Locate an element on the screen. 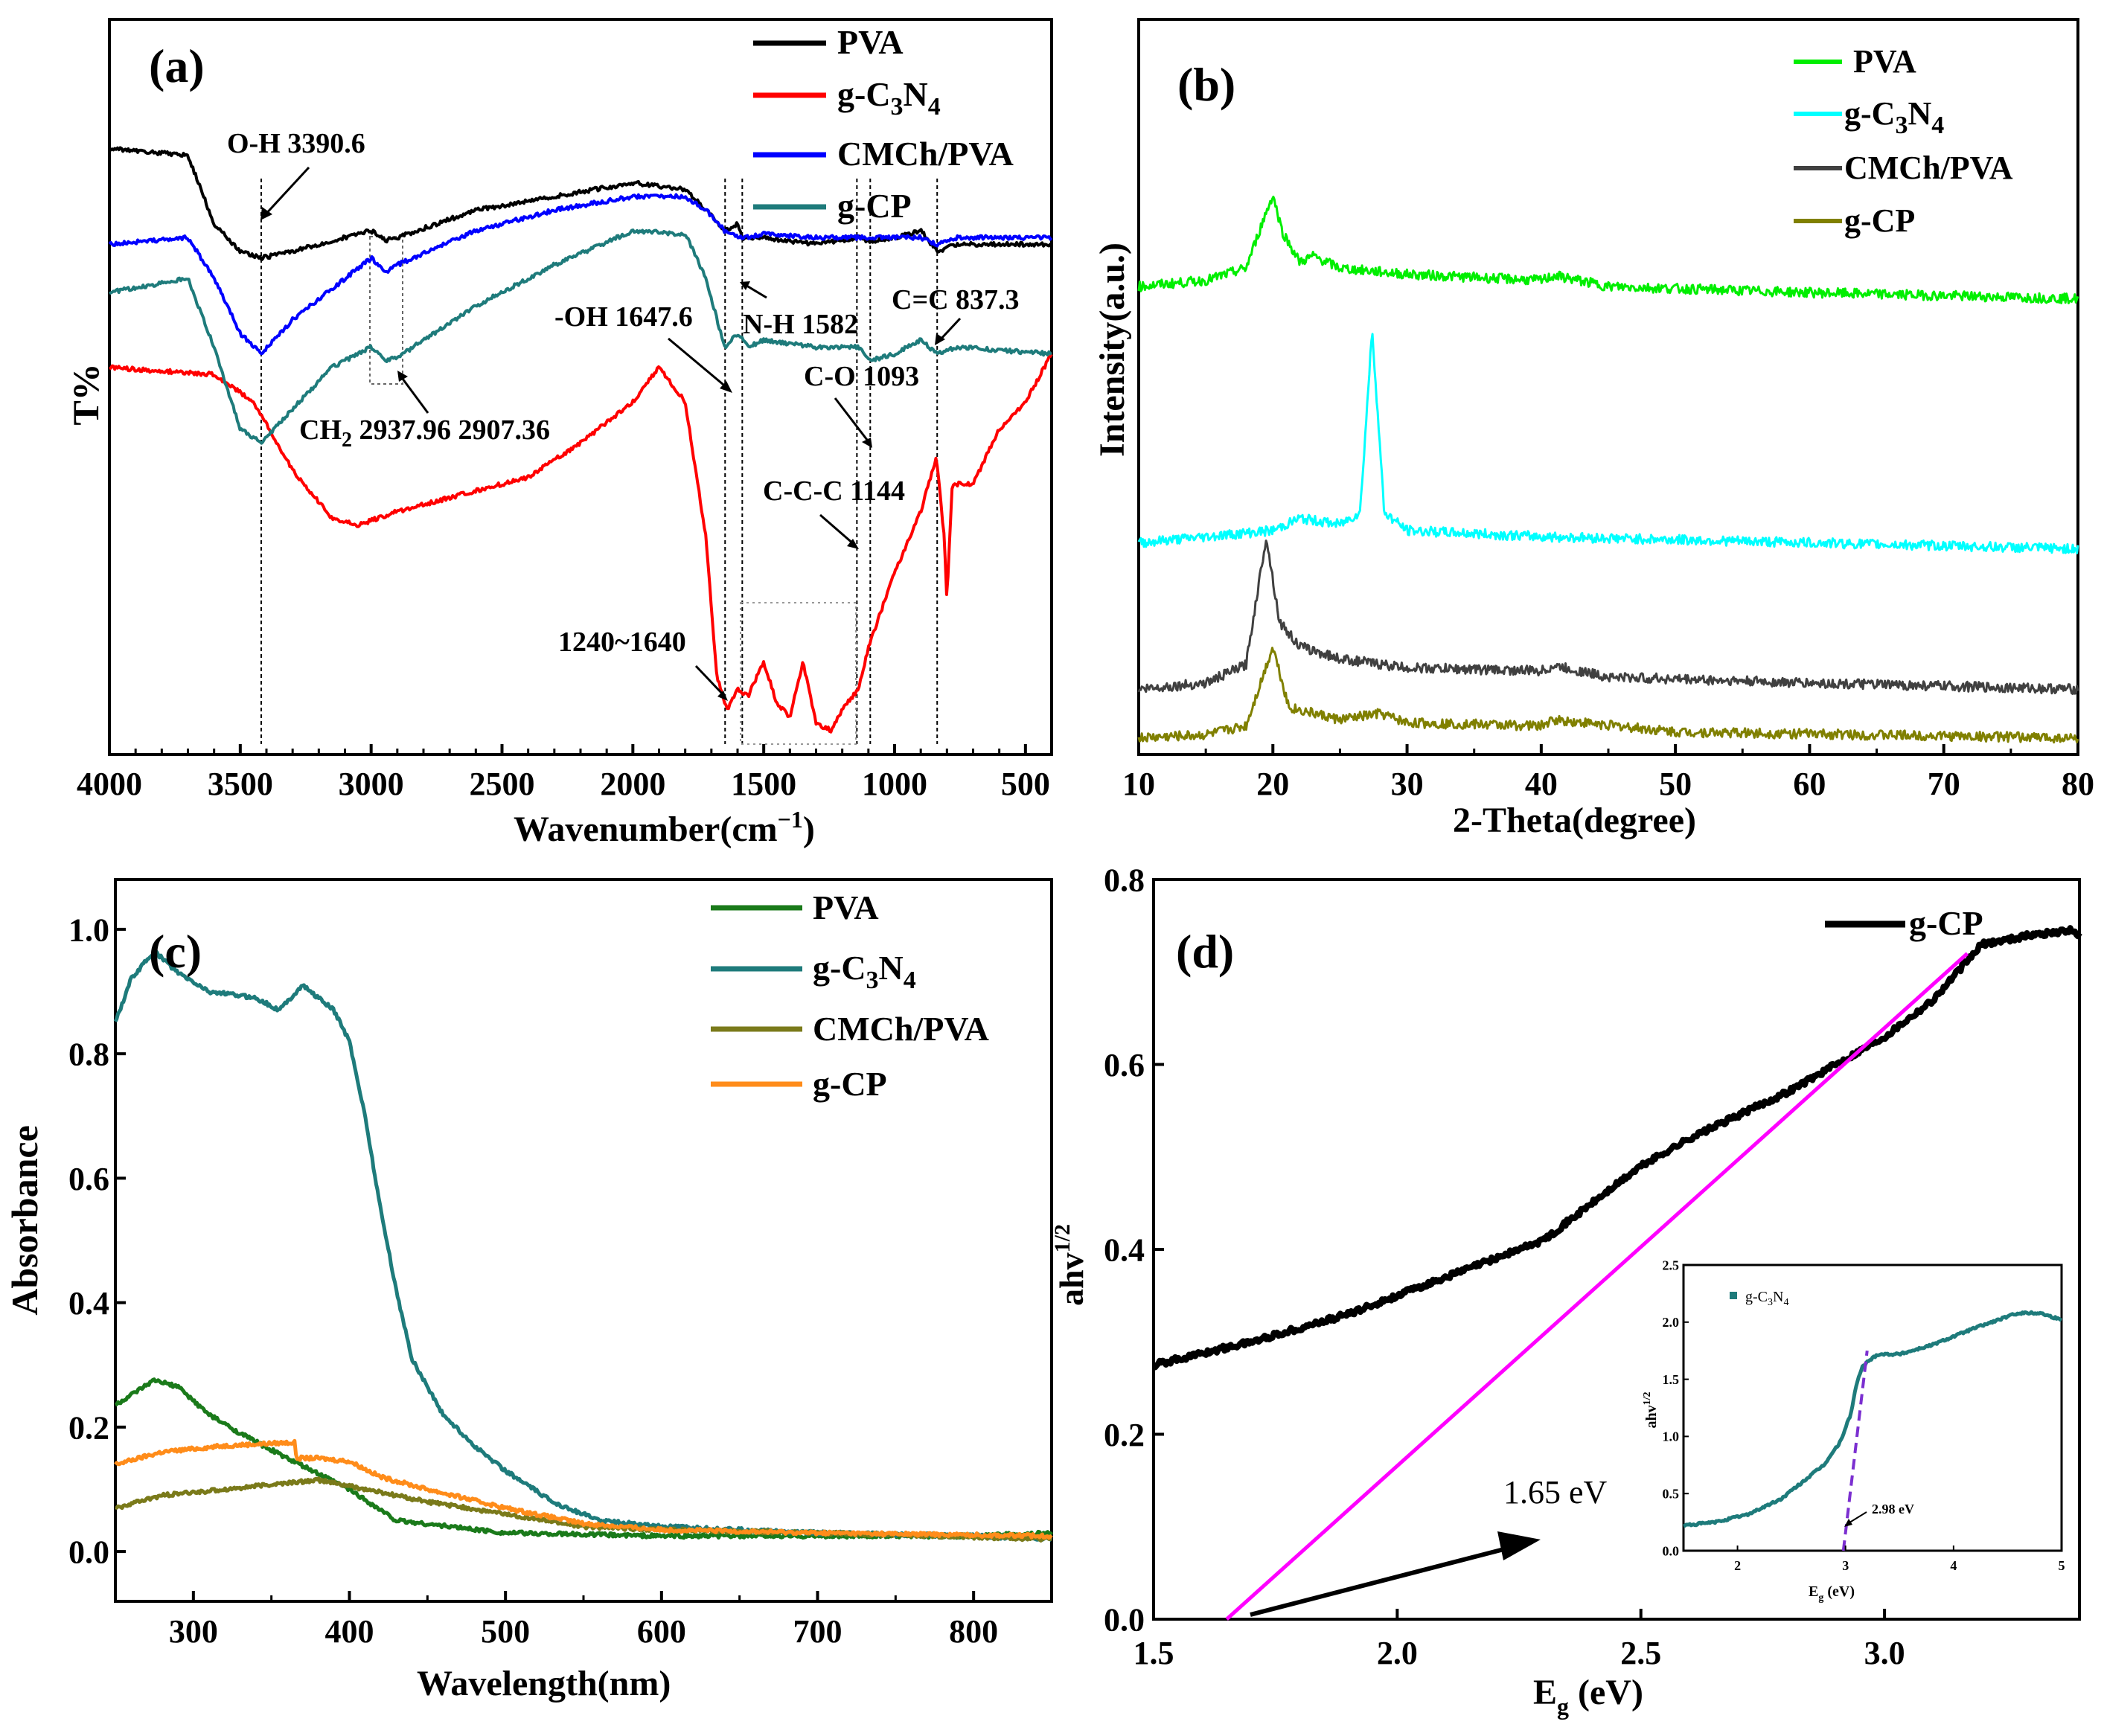  panel-c-xtick-label: 600 is located at coordinates (661, 1631).